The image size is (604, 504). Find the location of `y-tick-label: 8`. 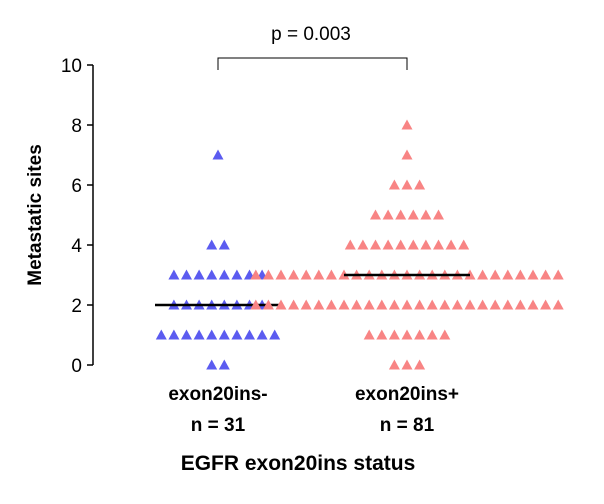

y-tick-label: 8 is located at coordinates (76, 126).